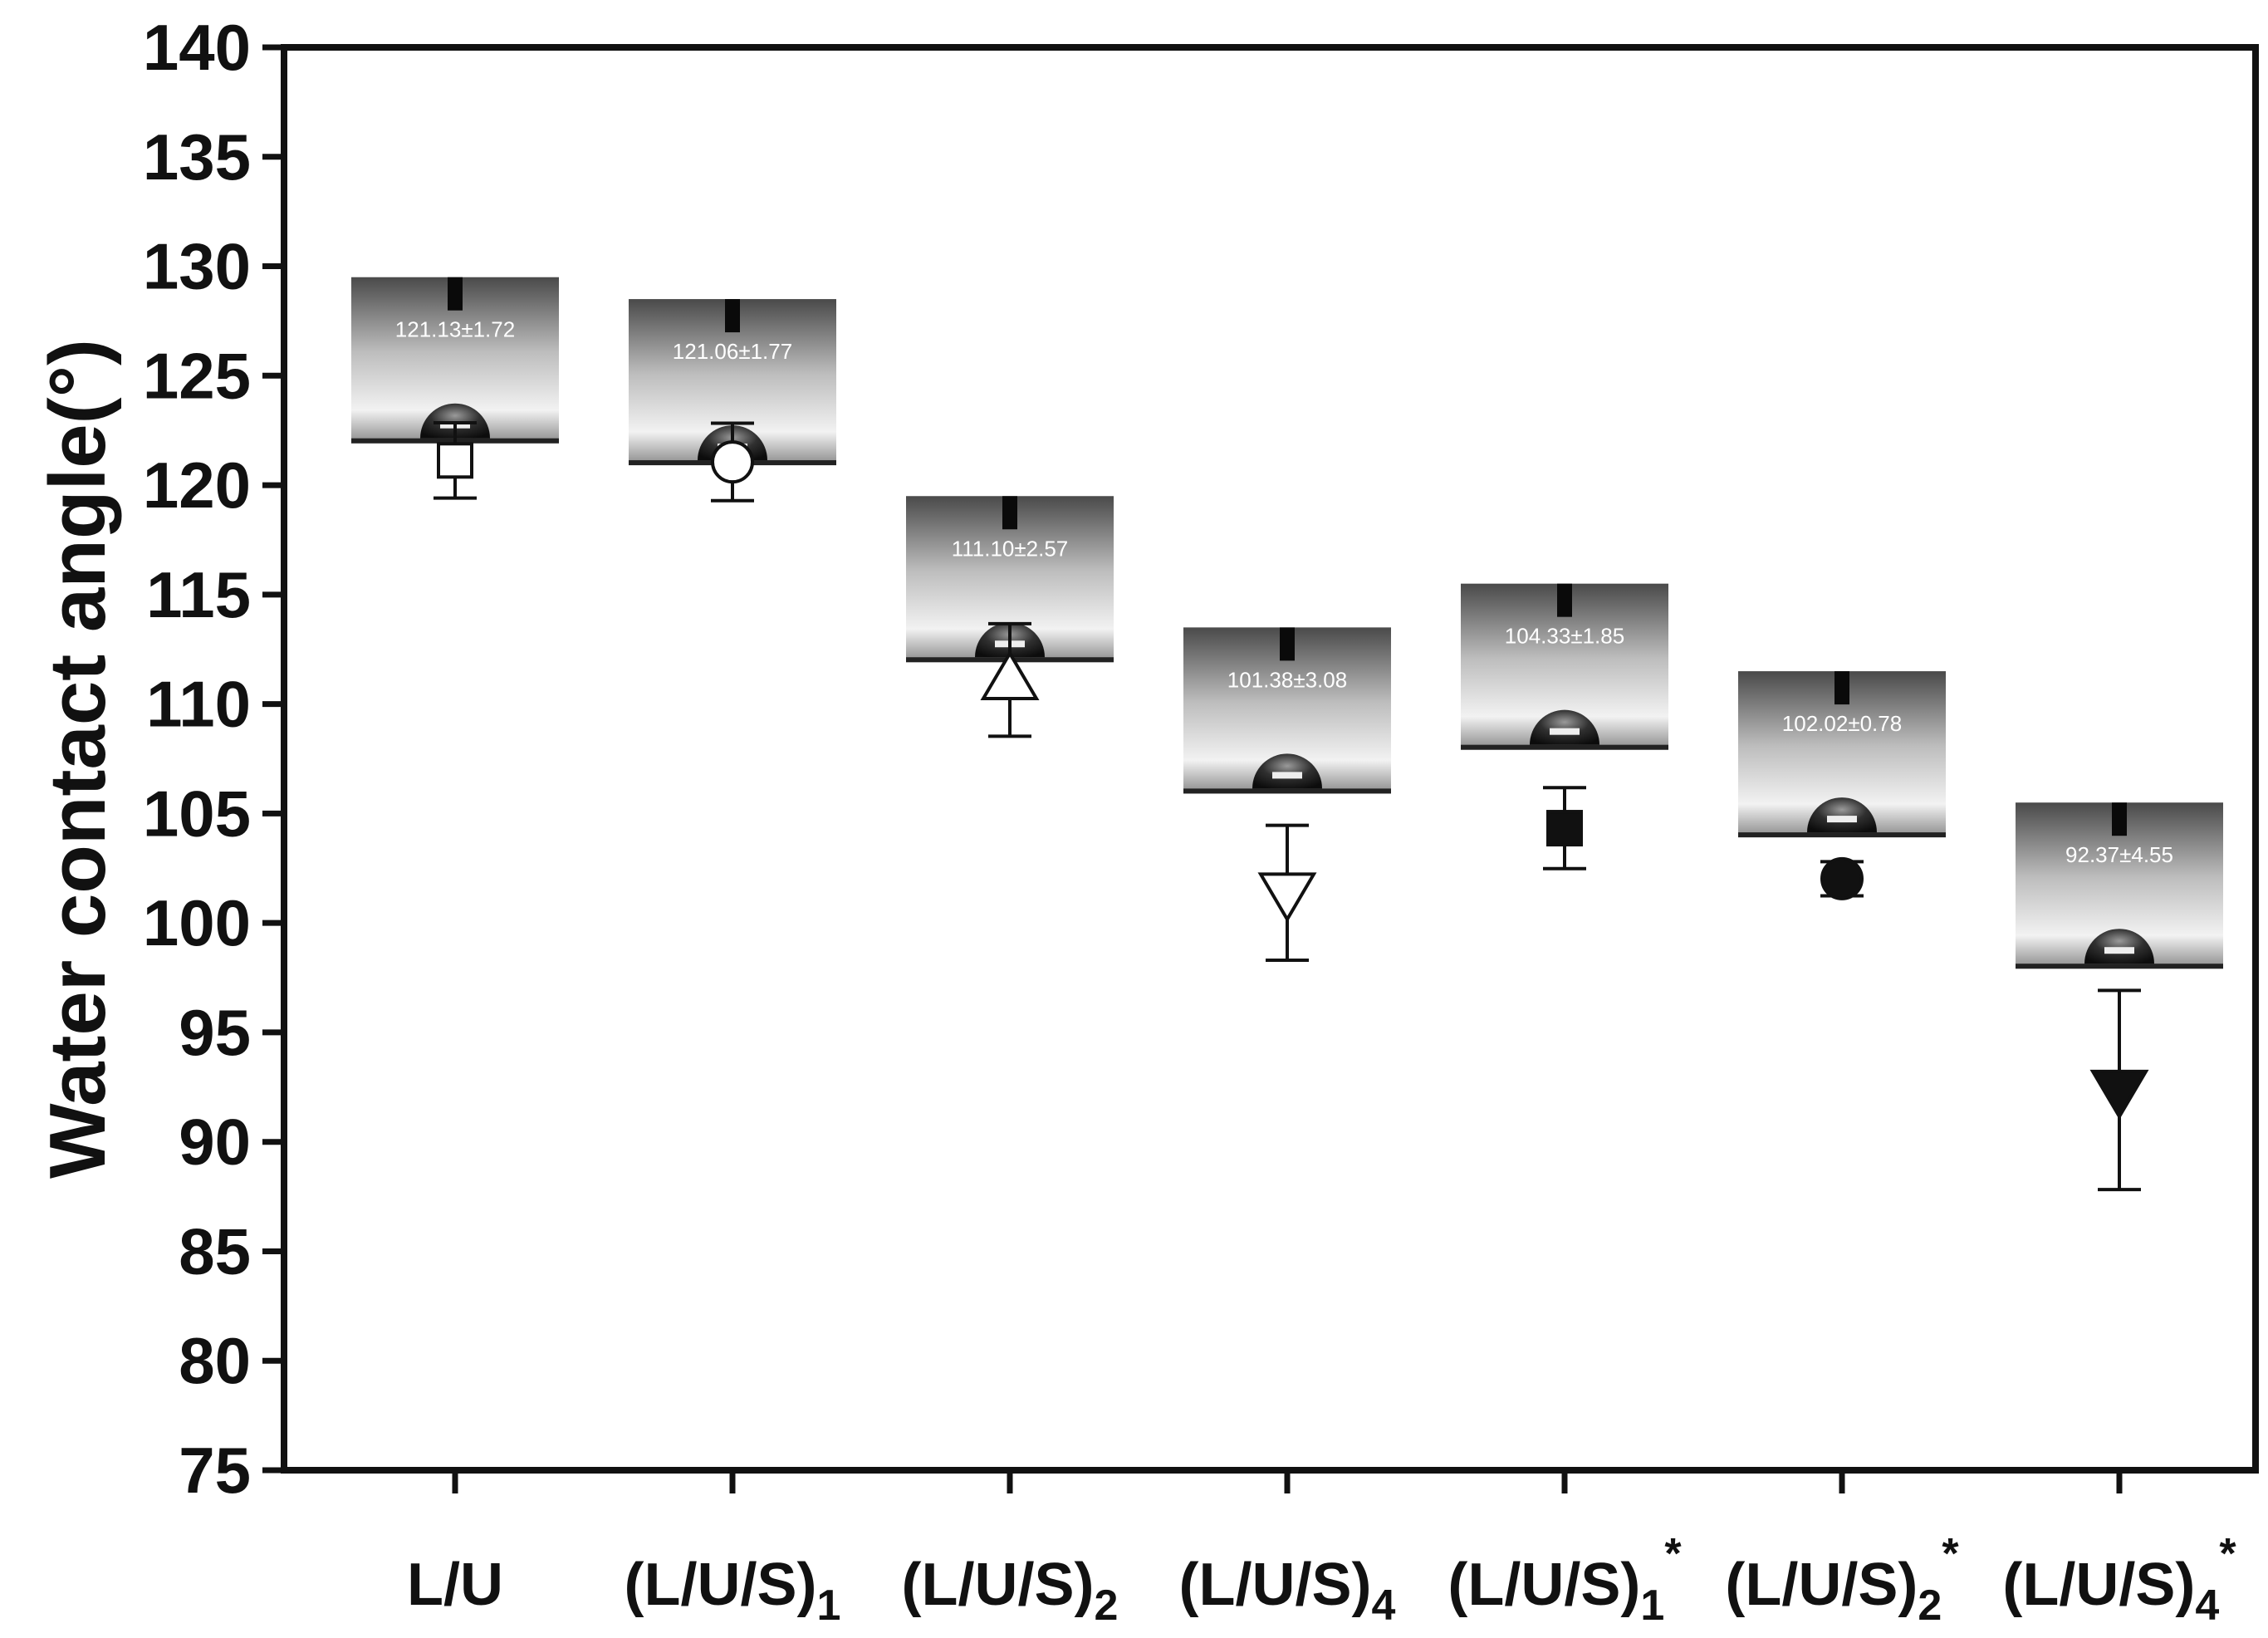 This screenshot has height=1638, width=2268. Describe the element at coordinates (2119, 854) in the screenshot. I see `inset-label: 92.37±4.55` at that location.